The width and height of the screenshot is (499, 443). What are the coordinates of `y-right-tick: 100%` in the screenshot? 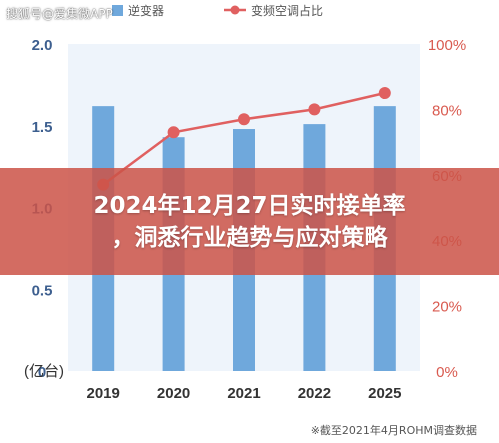 It's located at (447, 45).